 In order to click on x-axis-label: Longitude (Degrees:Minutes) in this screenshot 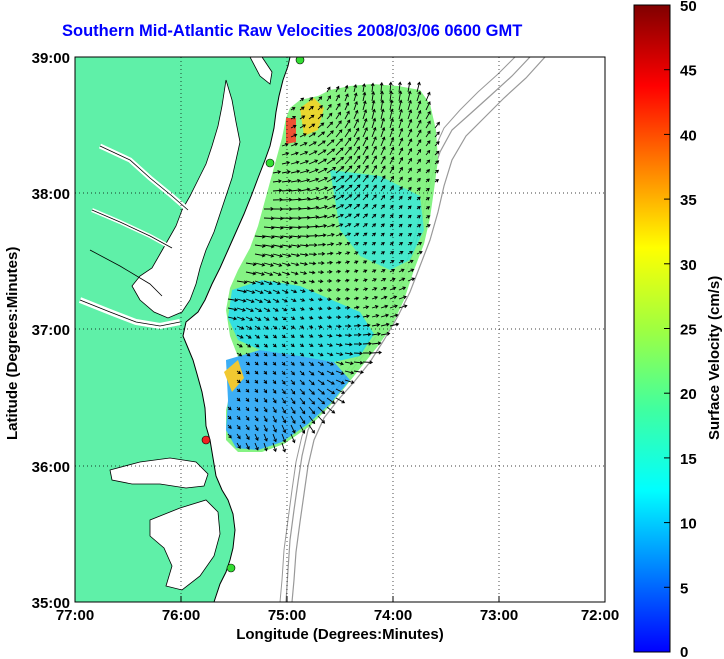, I will do `click(340, 634)`.